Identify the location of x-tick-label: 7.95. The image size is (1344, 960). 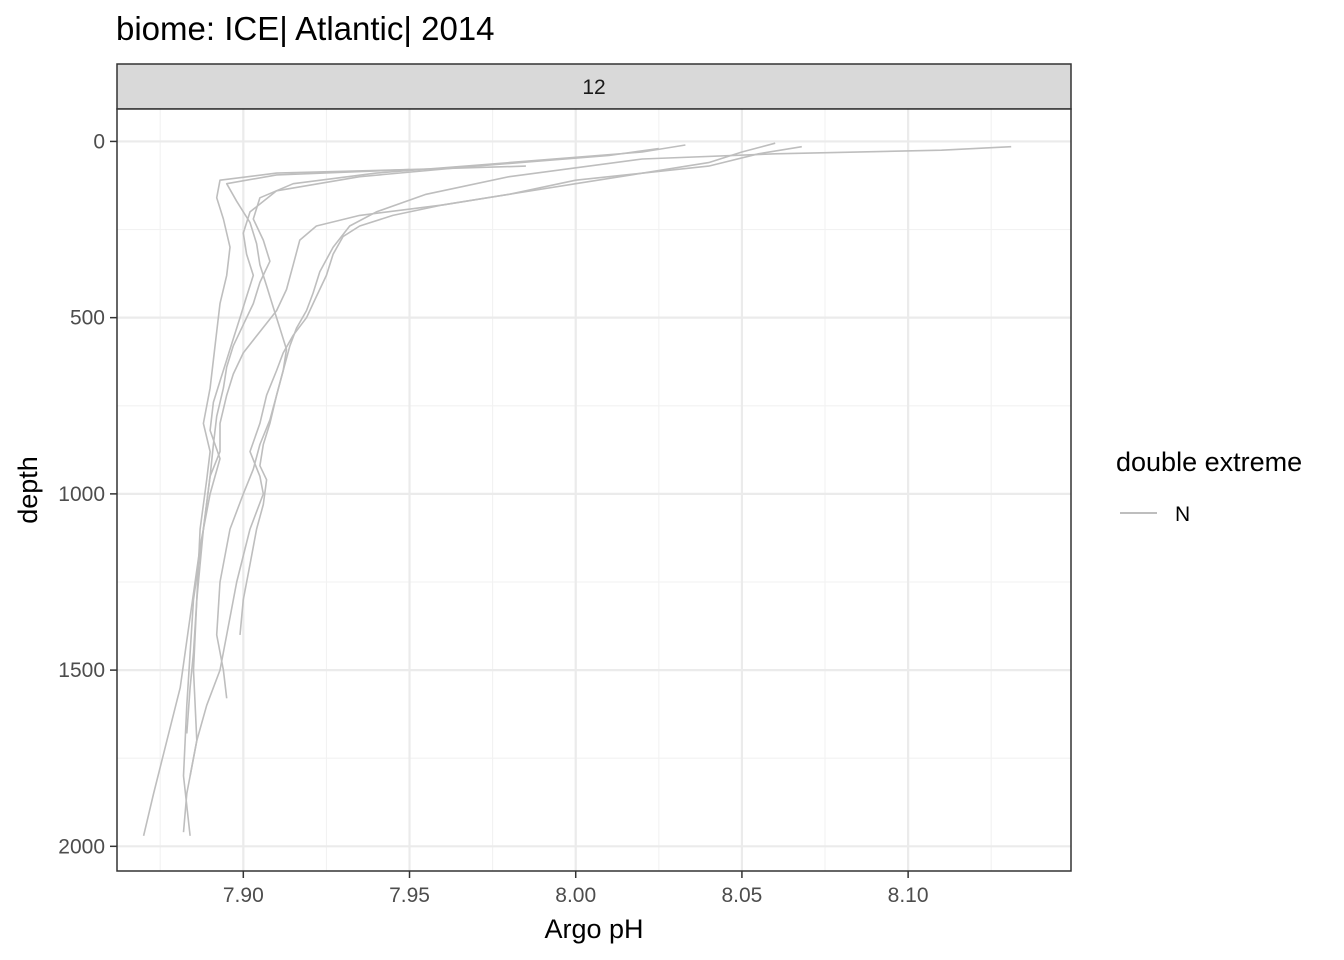
(409, 895).